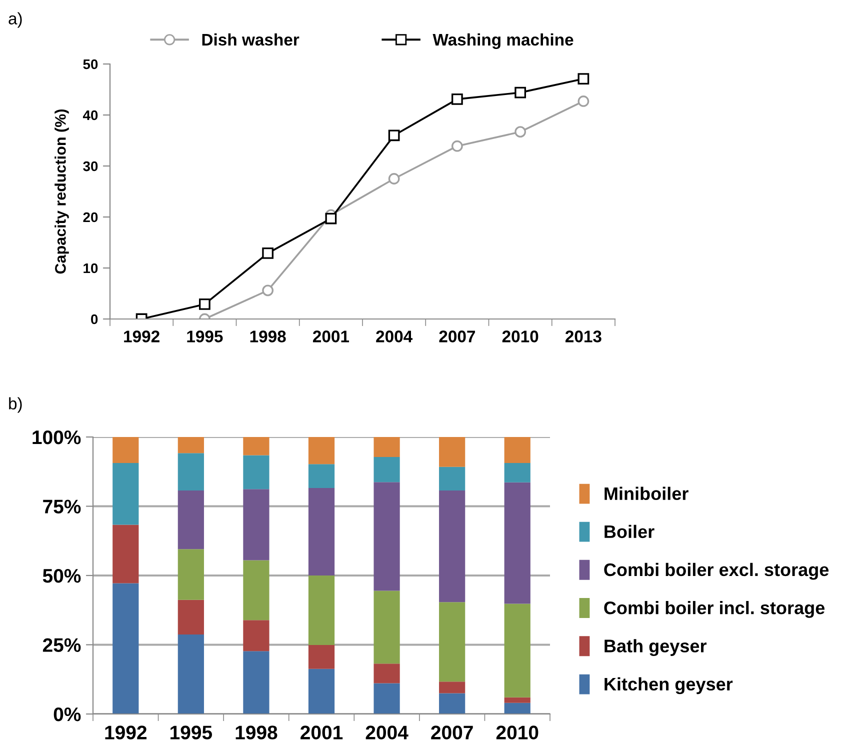 This screenshot has height=754, width=842. What do you see at coordinates (90, 166) in the screenshot?
I see `y-tick-label: 30` at bounding box center [90, 166].